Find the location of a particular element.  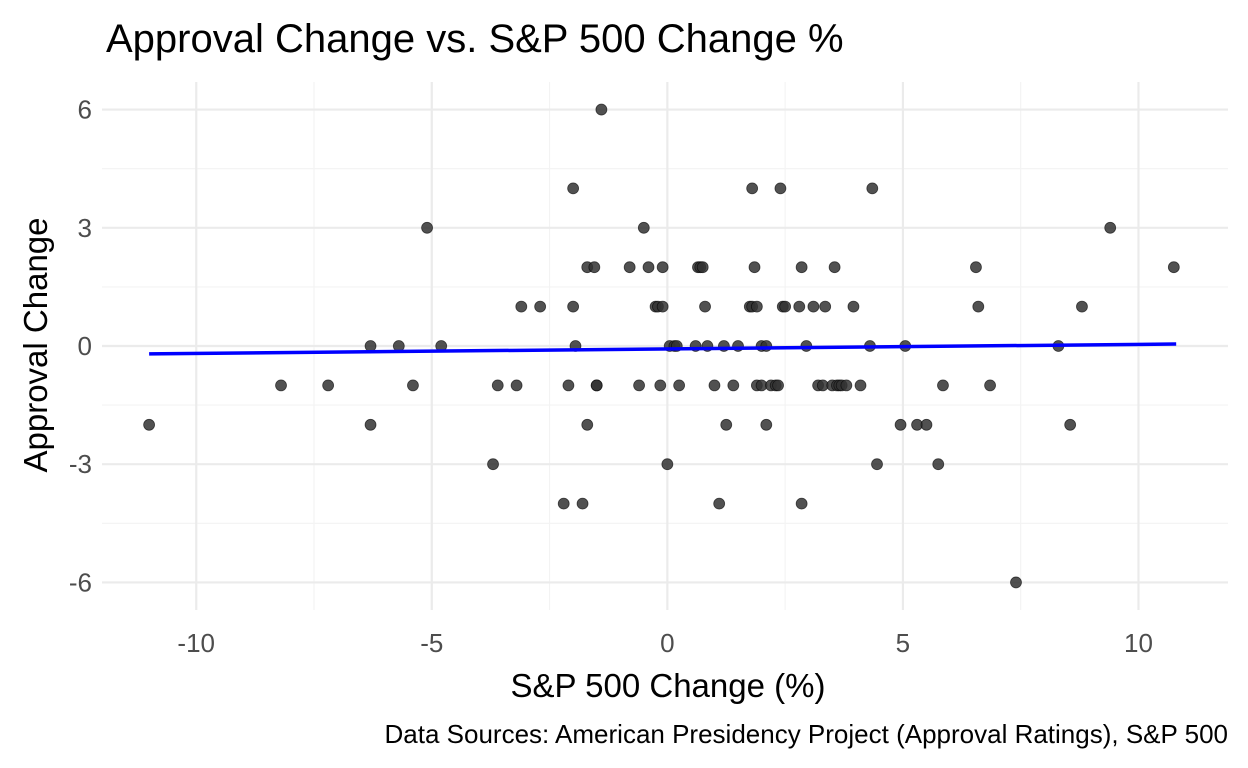

x-axis-tick-labels: -10 -5 0 5 10 is located at coordinates (665, 643).